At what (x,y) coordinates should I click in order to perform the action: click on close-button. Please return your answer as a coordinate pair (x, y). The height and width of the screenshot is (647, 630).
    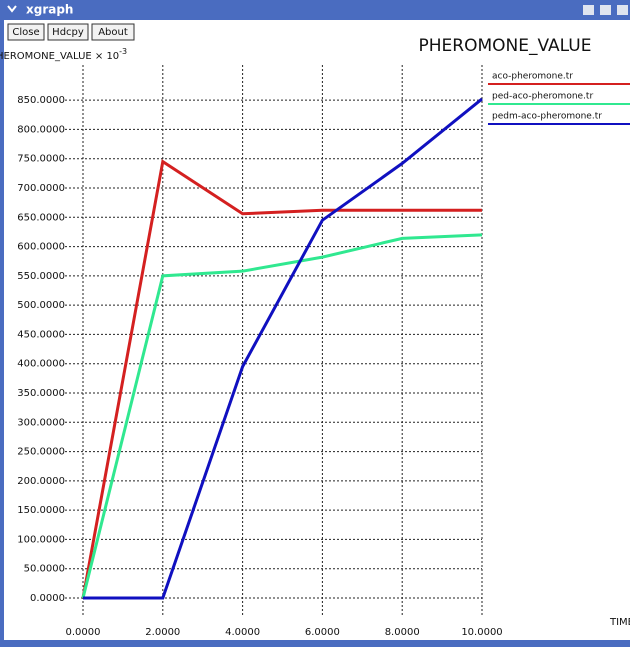
    Looking at the image, I should click on (26, 32).